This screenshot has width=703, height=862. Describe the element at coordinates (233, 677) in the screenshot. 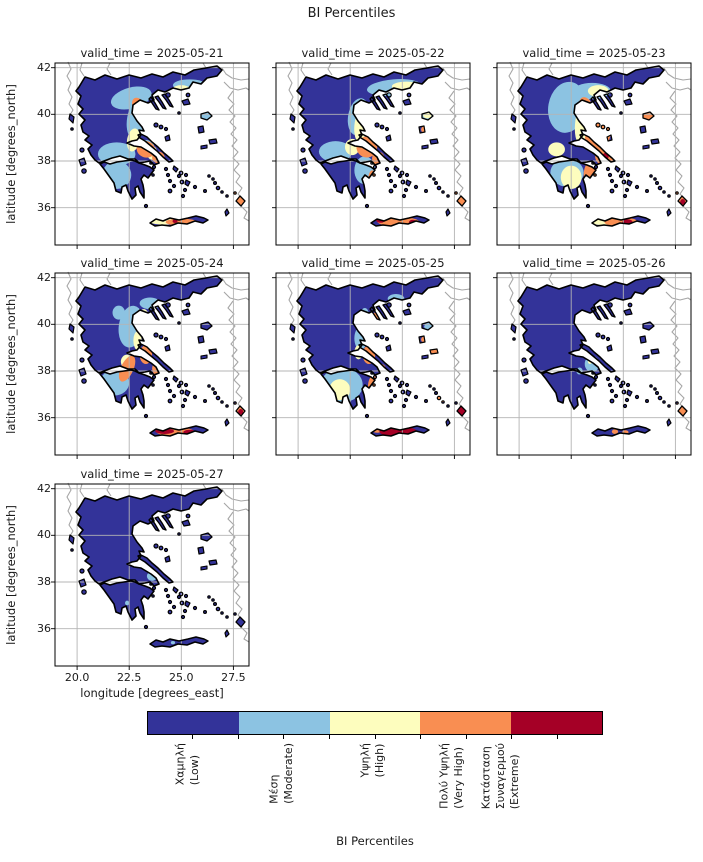

I see `x-axis-tick-label: 27.5` at that location.